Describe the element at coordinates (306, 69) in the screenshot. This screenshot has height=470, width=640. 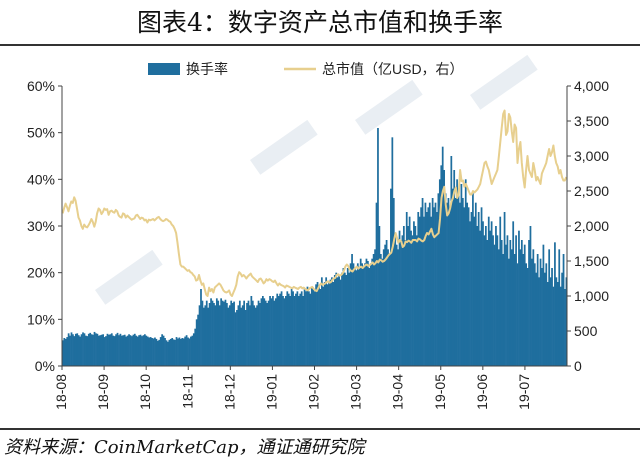
I see `legend: 换手率 总市值（亿USD，右）` at that location.